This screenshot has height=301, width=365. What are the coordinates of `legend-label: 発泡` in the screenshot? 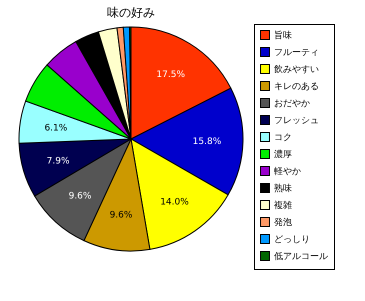 It's located at (283, 222).